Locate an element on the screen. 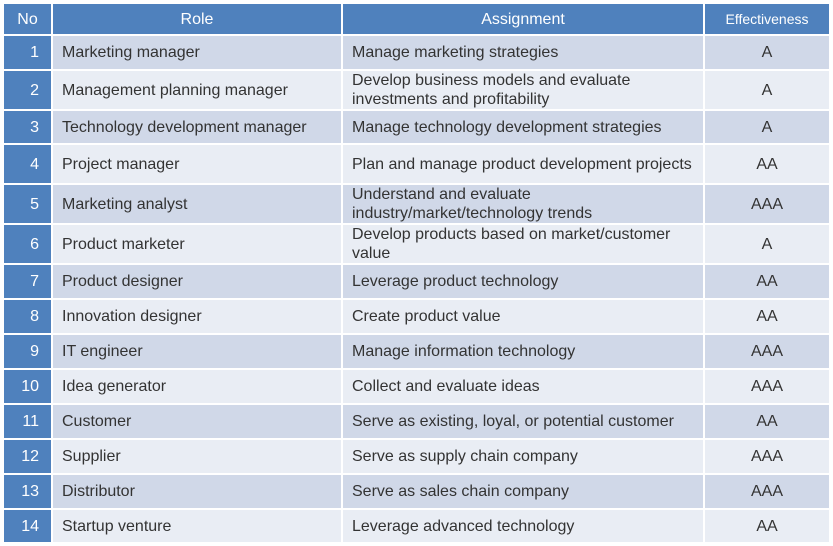  row-role: Distributor is located at coordinates (197, 491).